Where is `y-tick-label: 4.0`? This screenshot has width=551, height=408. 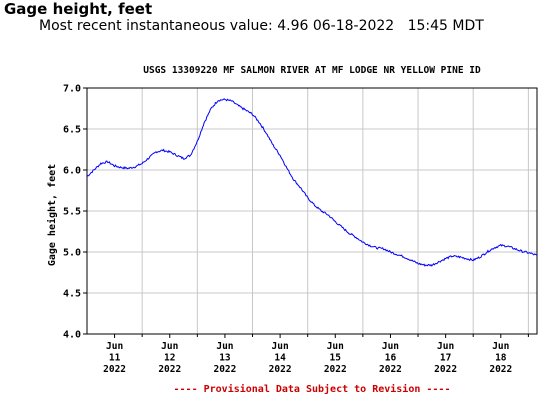
y-tick-label: 4.0 is located at coordinates (72, 335).